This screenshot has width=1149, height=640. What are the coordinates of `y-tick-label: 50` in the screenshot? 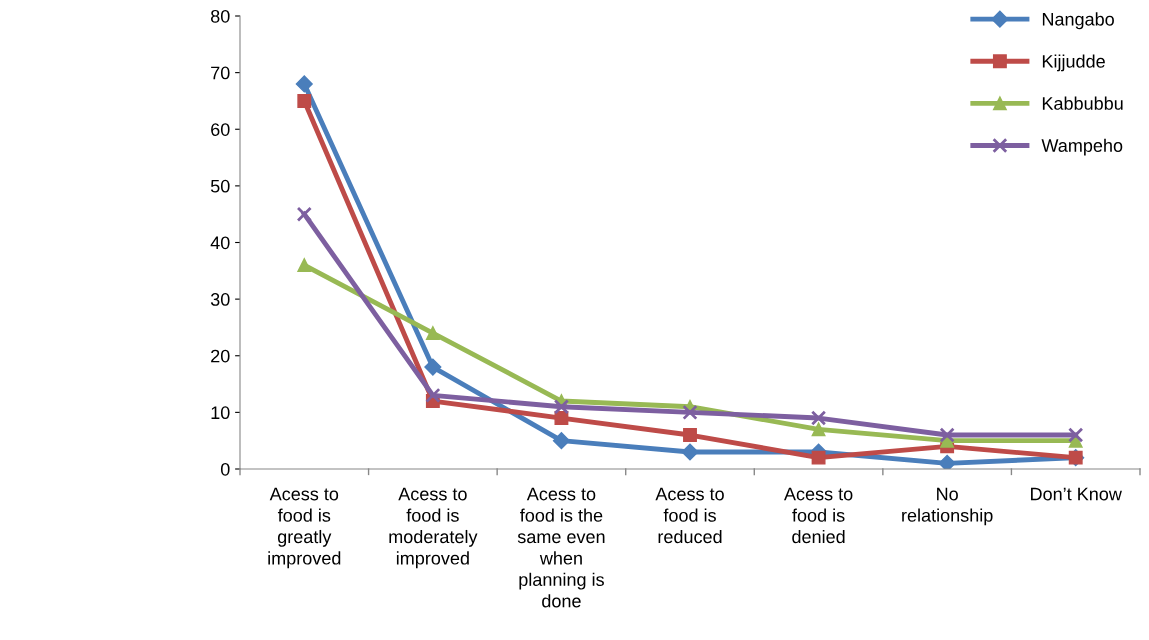 It's located at (220, 186).